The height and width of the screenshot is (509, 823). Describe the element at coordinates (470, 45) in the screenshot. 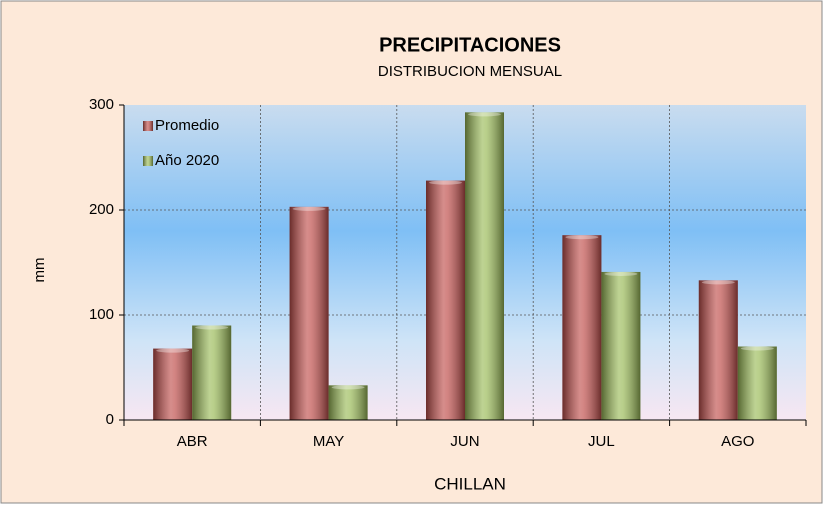

I see `chart-title: PRECIPITACIONES` at that location.